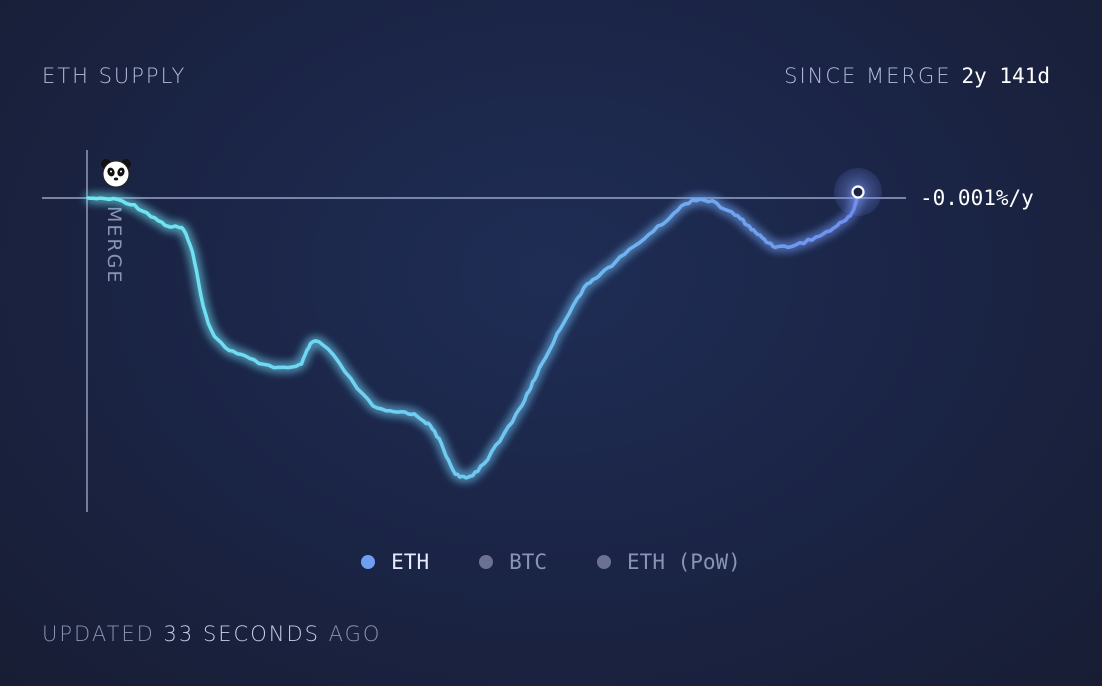  What do you see at coordinates (114, 76) in the screenshot?
I see `chart-title: ETH SUPPLY` at bounding box center [114, 76].